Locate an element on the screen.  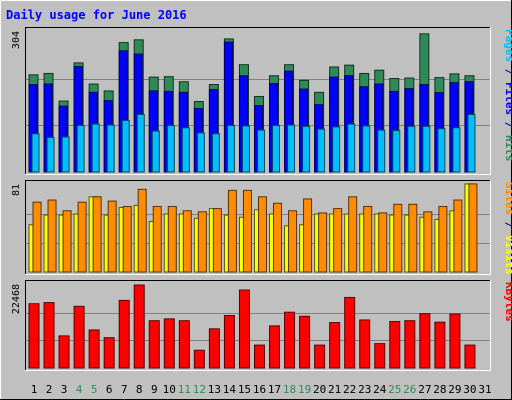
day-label-17: 17 is located at coordinates (274, 389).